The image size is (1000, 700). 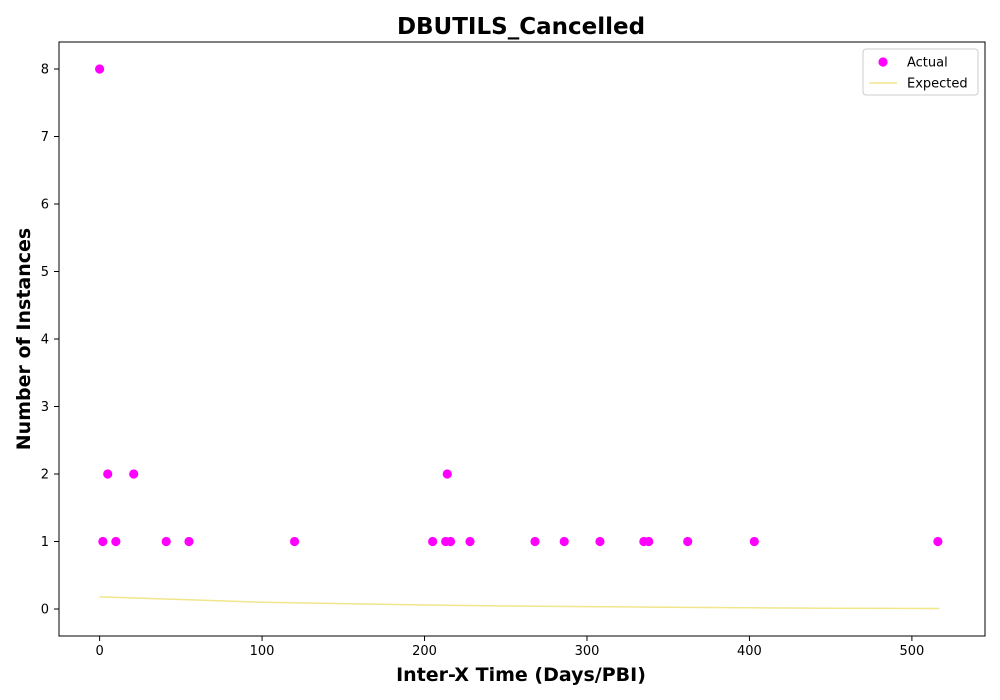 What do you see at coordinates (45, 407) in the screenshot?
I see `y-tick-label: 3` at bounding box center [45, 407].